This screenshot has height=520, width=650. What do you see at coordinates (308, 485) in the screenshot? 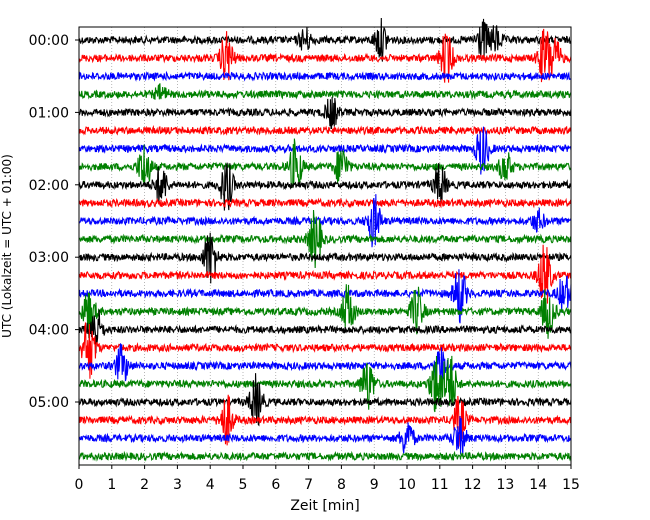
I see `x-tick-label: 7` at bounding box center [308, 485].